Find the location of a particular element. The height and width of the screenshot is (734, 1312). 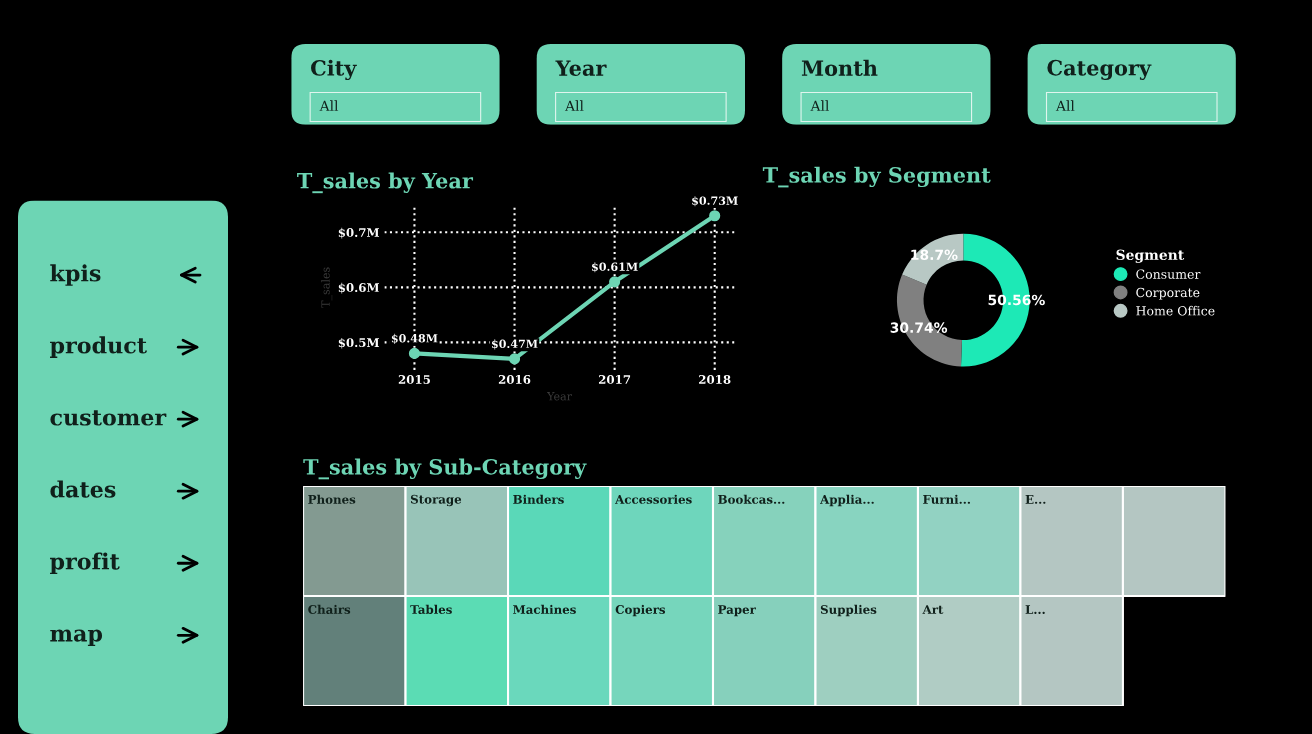

text: Category is located at coordinates (1099, 69).